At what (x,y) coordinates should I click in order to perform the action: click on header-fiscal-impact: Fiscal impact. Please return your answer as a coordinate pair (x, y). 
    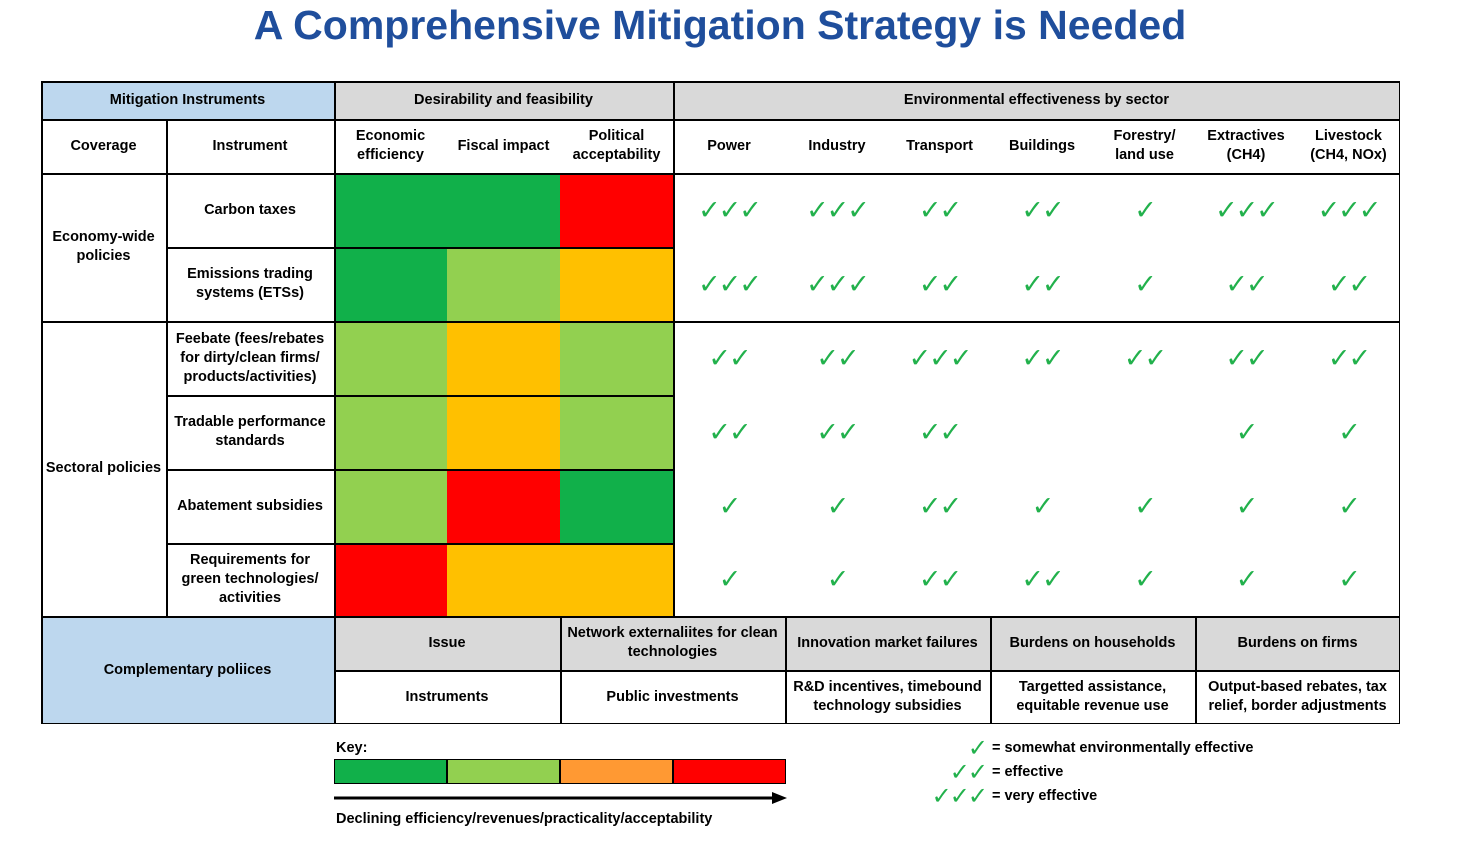
    Looking at the image, I should click on (503, 145).